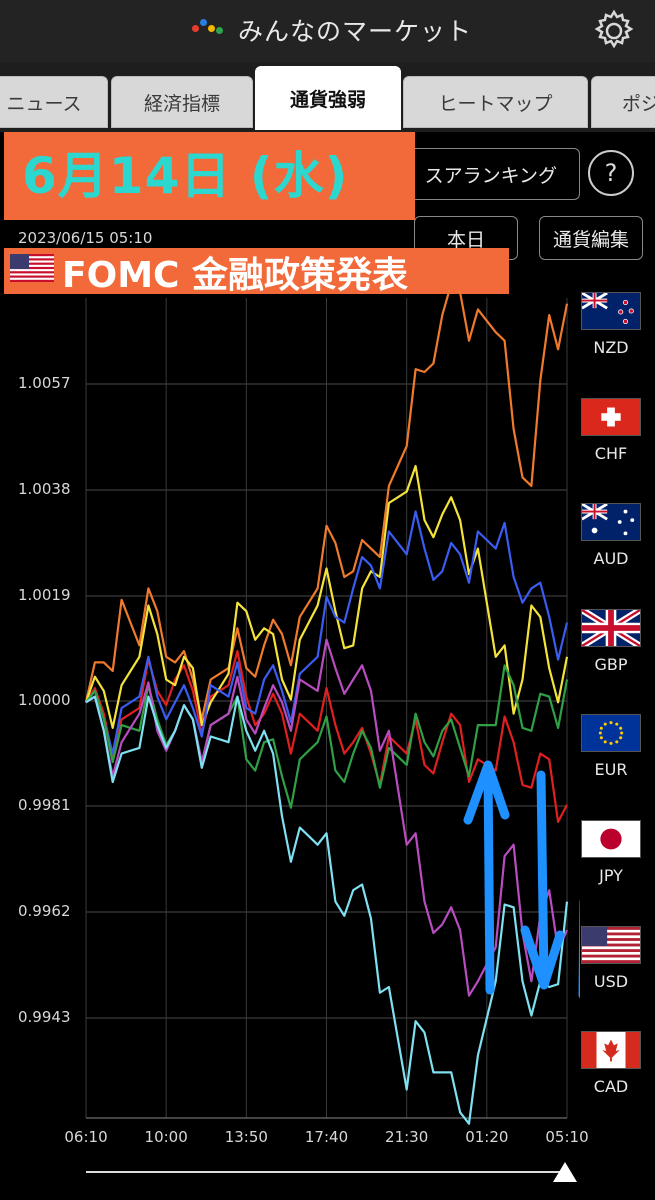 This screenshot has height=1200, width=655. Describe the element at coordinates (326, 1172) in the screenshot. I see `time-slider-track` at that location.